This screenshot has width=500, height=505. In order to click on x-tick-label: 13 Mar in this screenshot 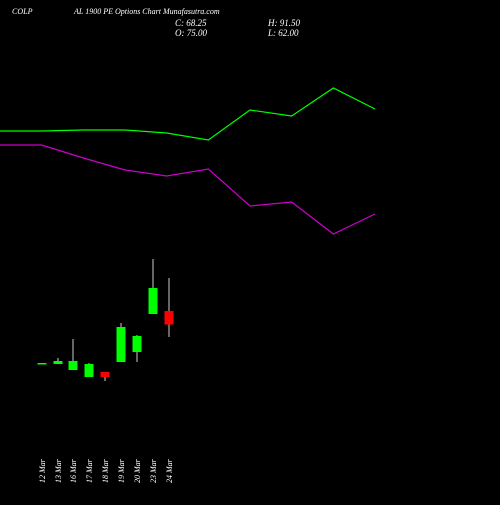, I will do `click(58, 470)`.